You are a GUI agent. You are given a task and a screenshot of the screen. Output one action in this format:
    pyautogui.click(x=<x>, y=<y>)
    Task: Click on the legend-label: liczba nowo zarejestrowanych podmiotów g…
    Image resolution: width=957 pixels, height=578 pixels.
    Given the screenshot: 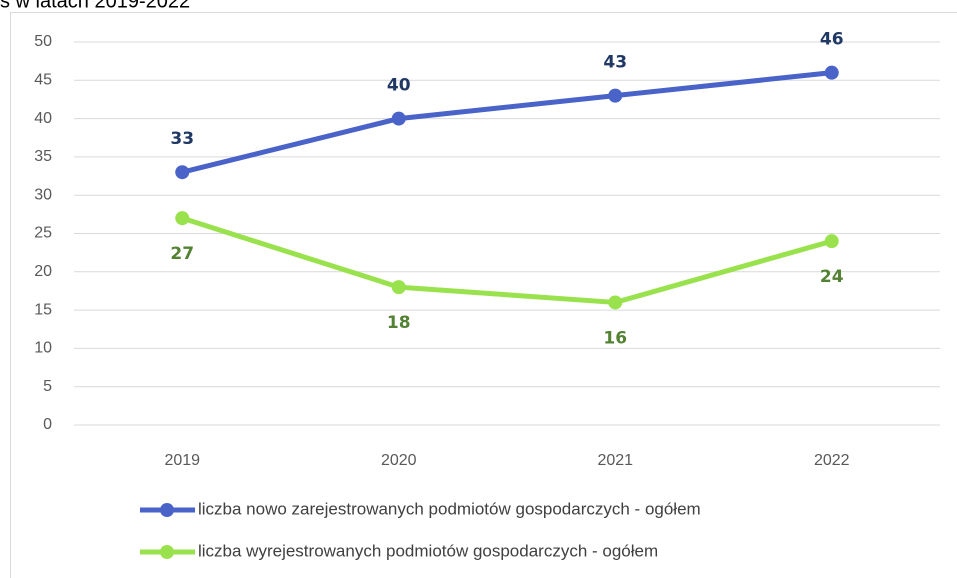 What is the action you would take?
    pyautogui.click(x=449, y=508)
    